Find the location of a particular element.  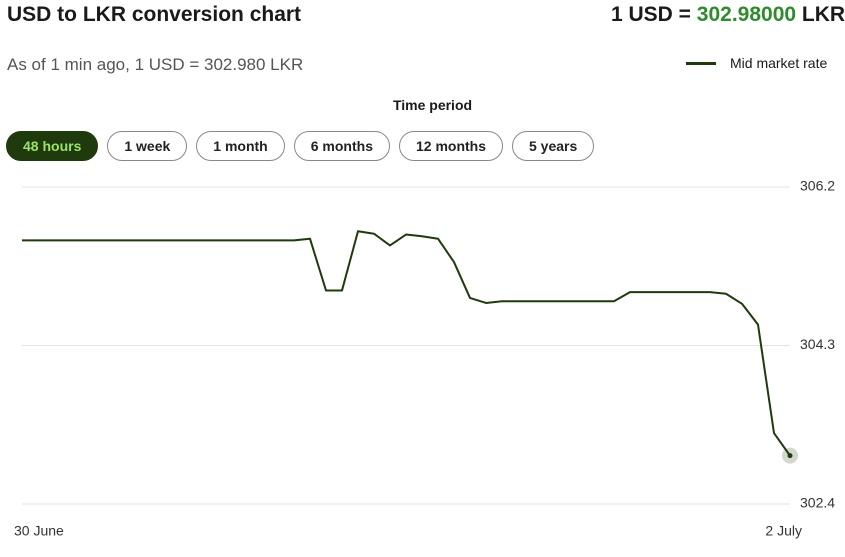

time-period-label: Time period is located at coordinates (432, 105).